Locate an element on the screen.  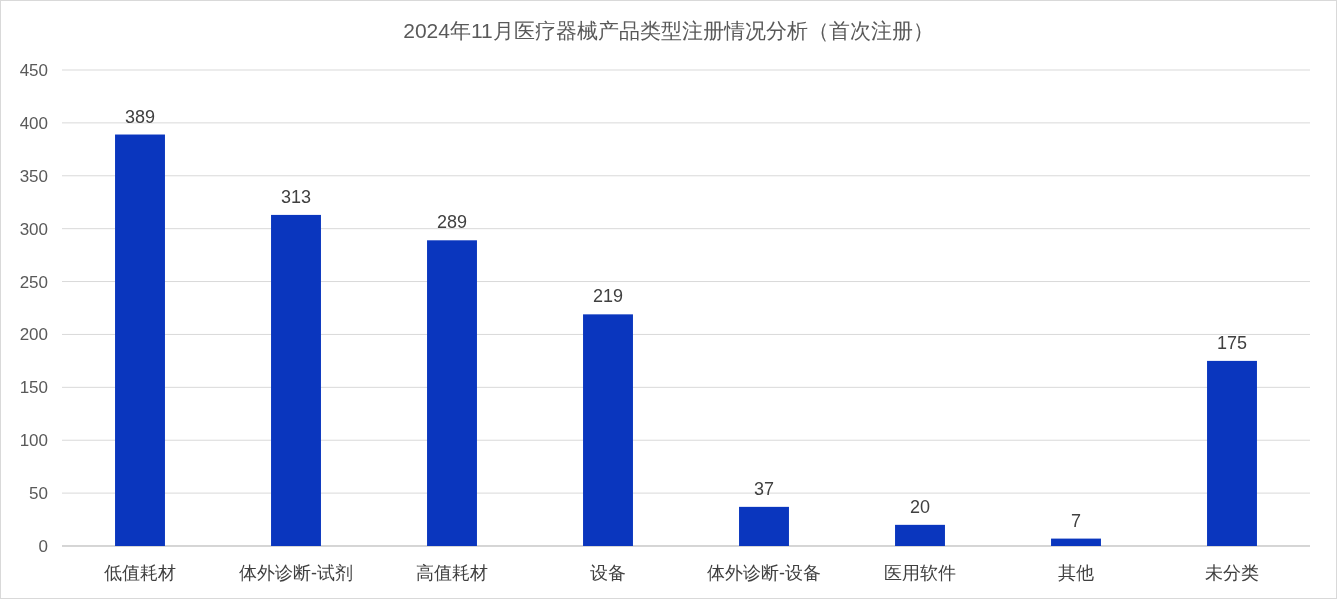
xtick: 未分类 is located at coordinates (1232, 573).